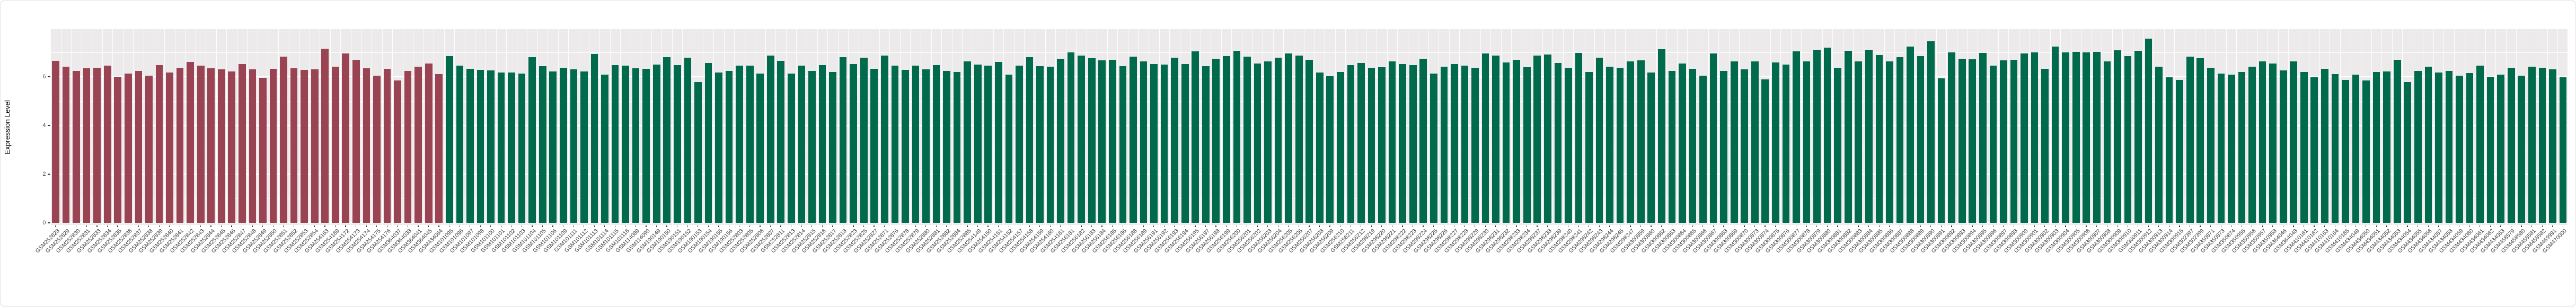 This screenshot has width=2576, height=307. Describe the element at coordinates (1309, 52) in the screenshot. I see `minor-gridline` at that location.